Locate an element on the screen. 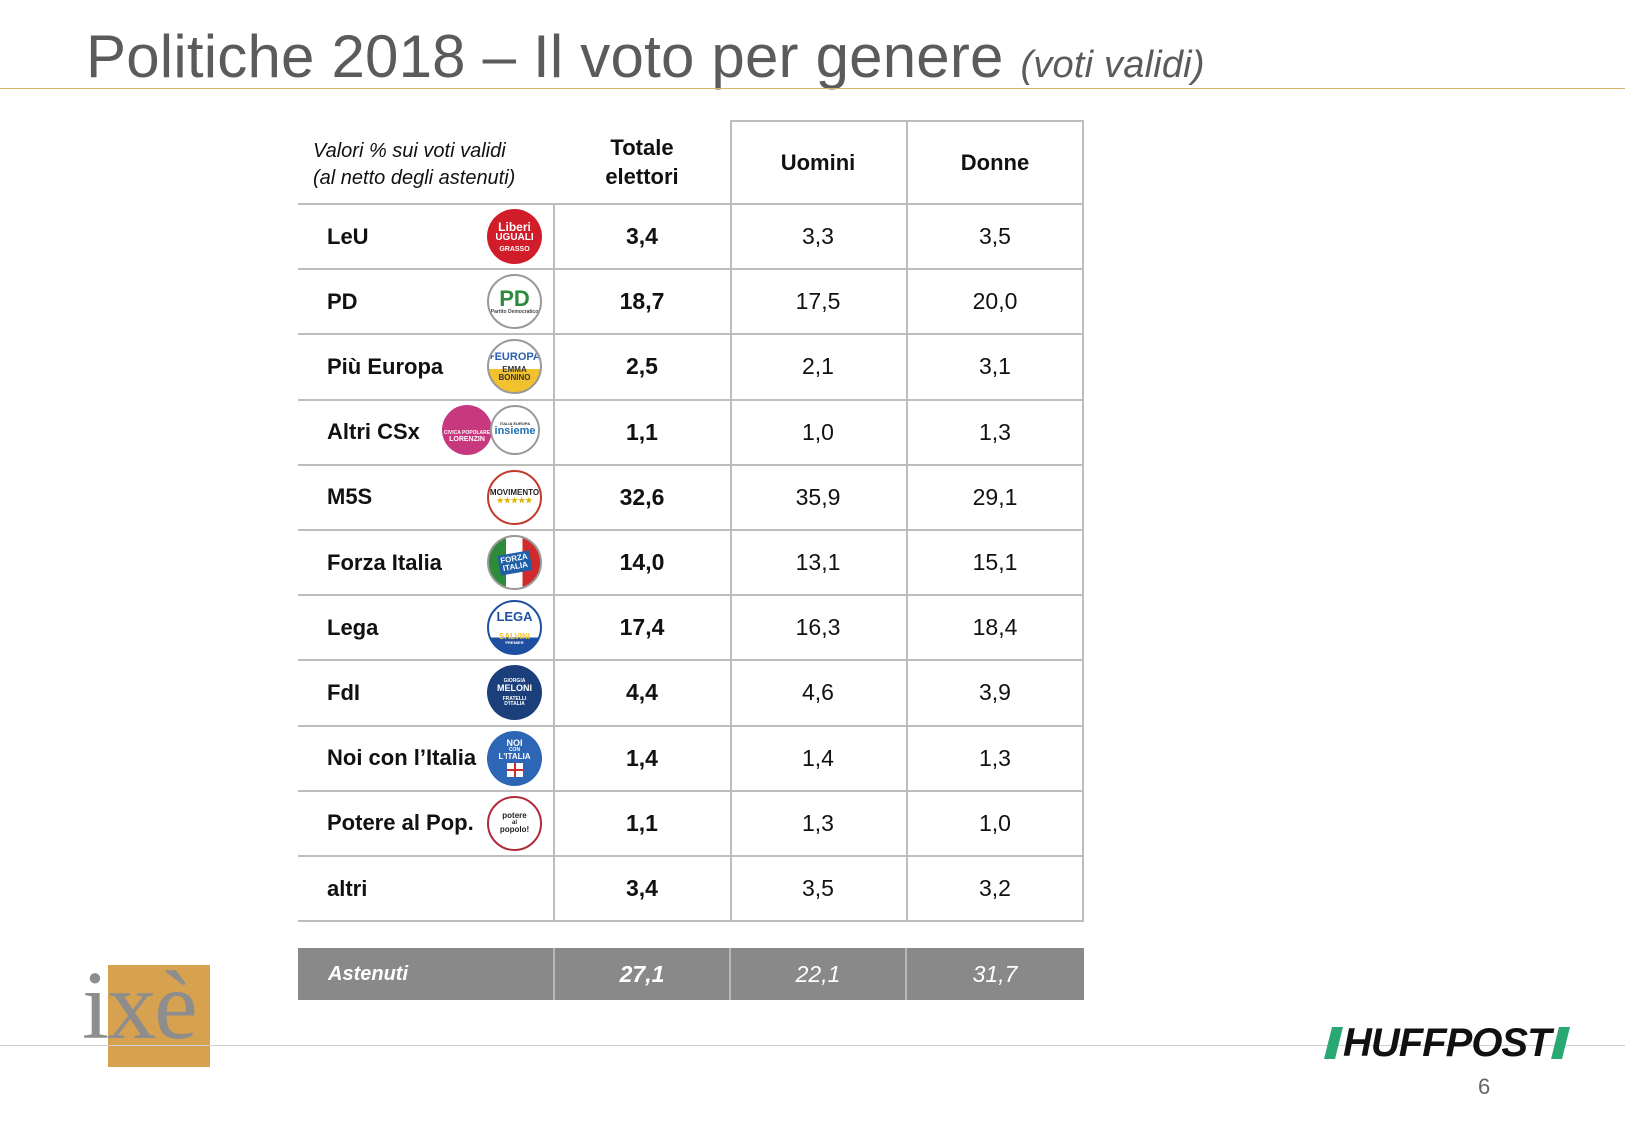  party-cell: Lega LEGA SALVINI PREMIER is located at coordinates (426, 627).